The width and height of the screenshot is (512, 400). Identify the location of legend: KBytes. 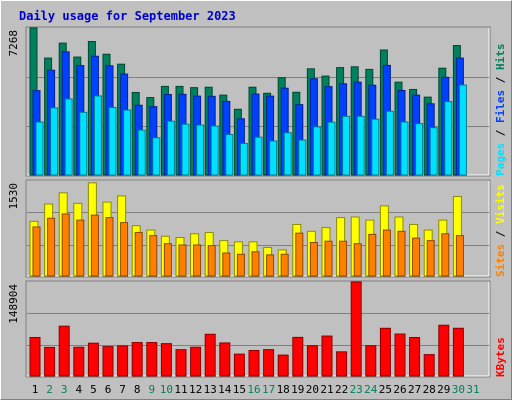
(500, 357).